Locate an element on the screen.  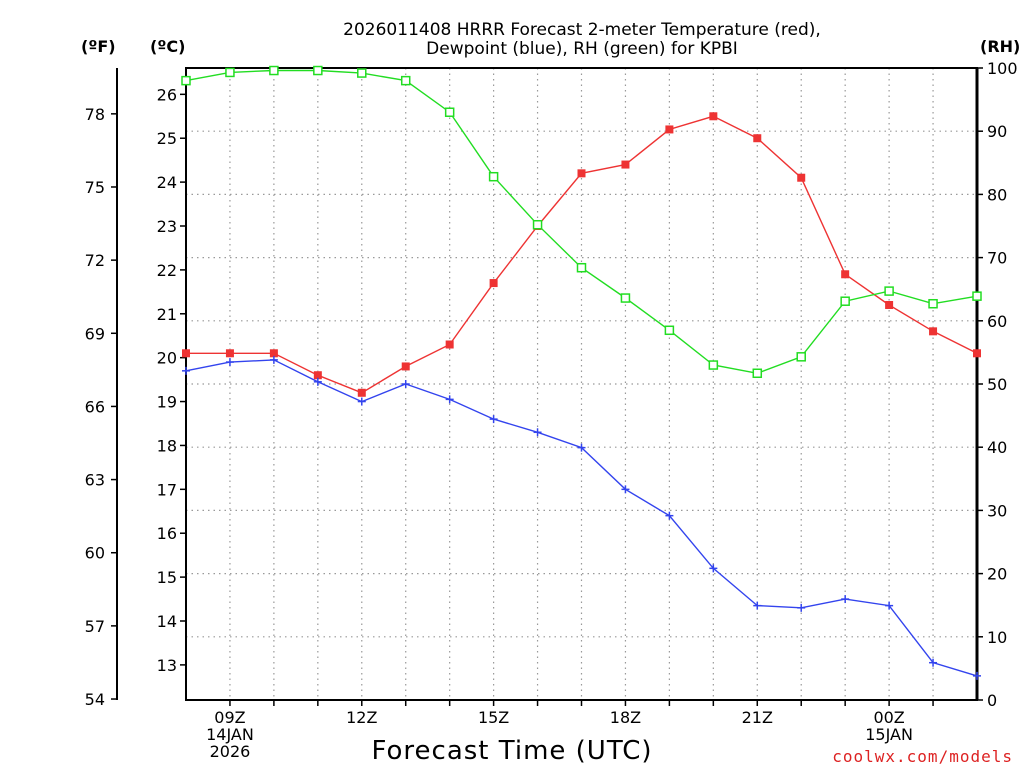
x-tick-label: 09Z is located at coordinates (229, 717).